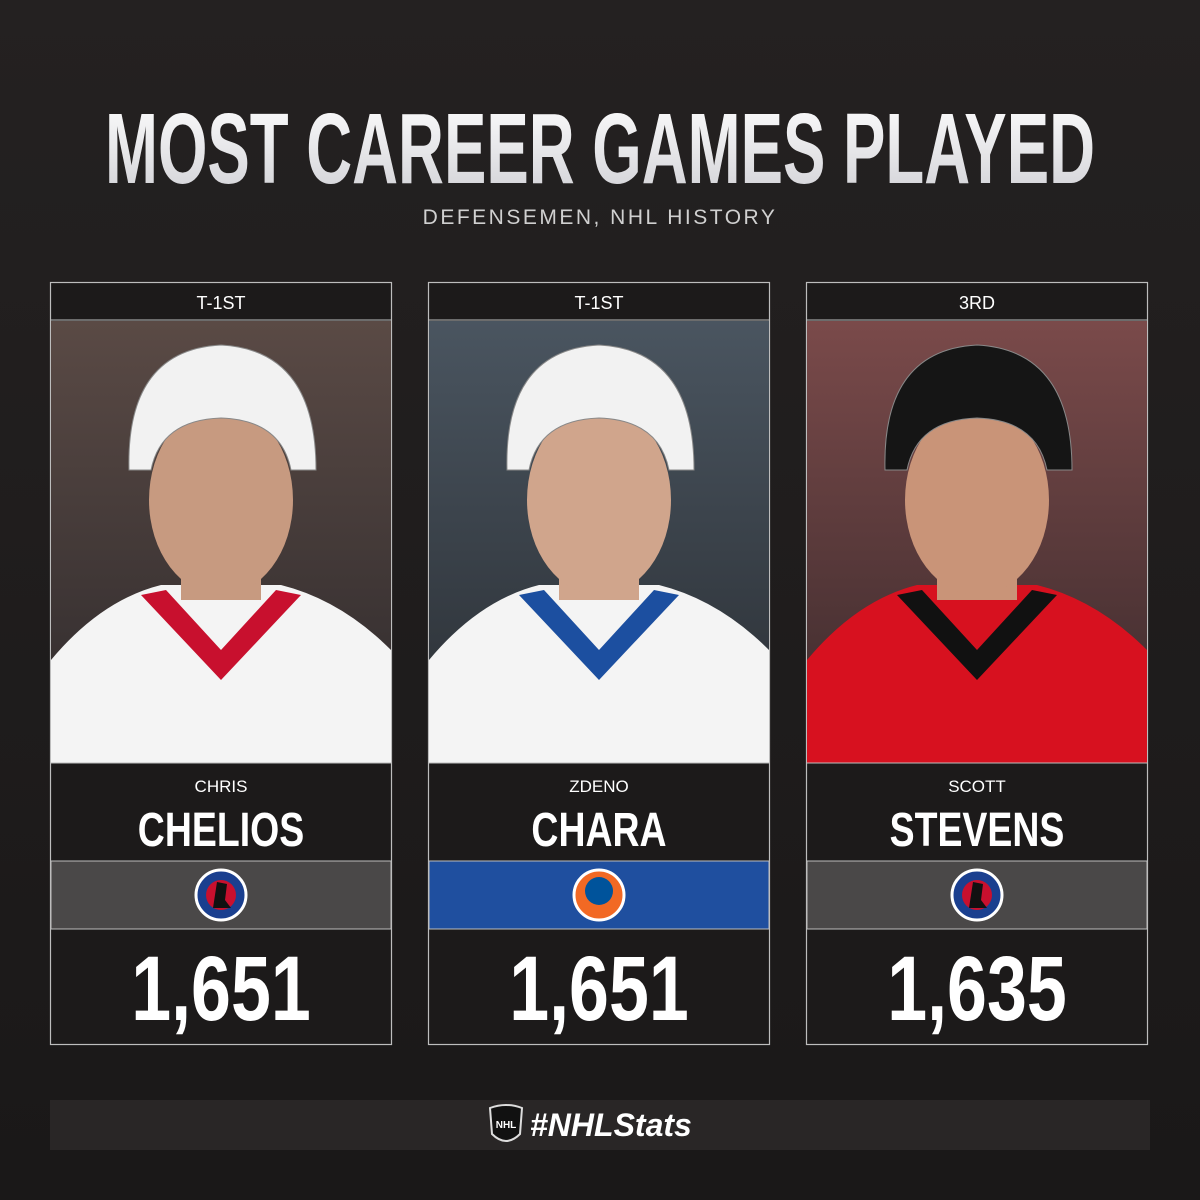  I want to click on subtitle: DEFENSEMEN, NHL HISTORY, so click(600, 217).